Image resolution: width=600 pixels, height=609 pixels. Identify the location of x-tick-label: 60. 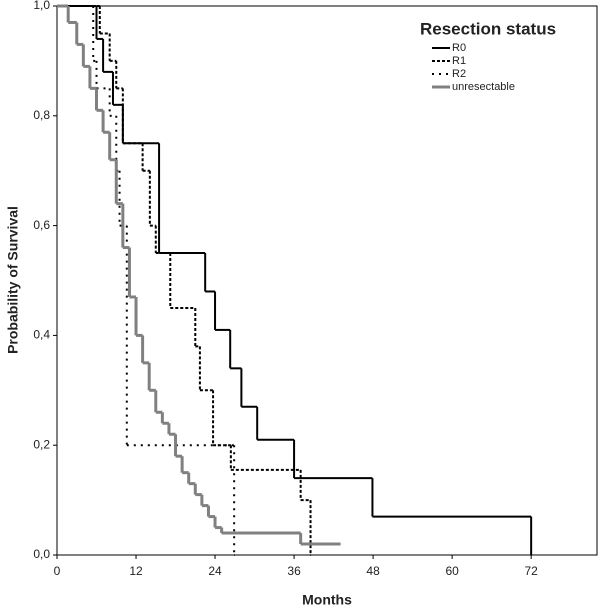
(452, 571).